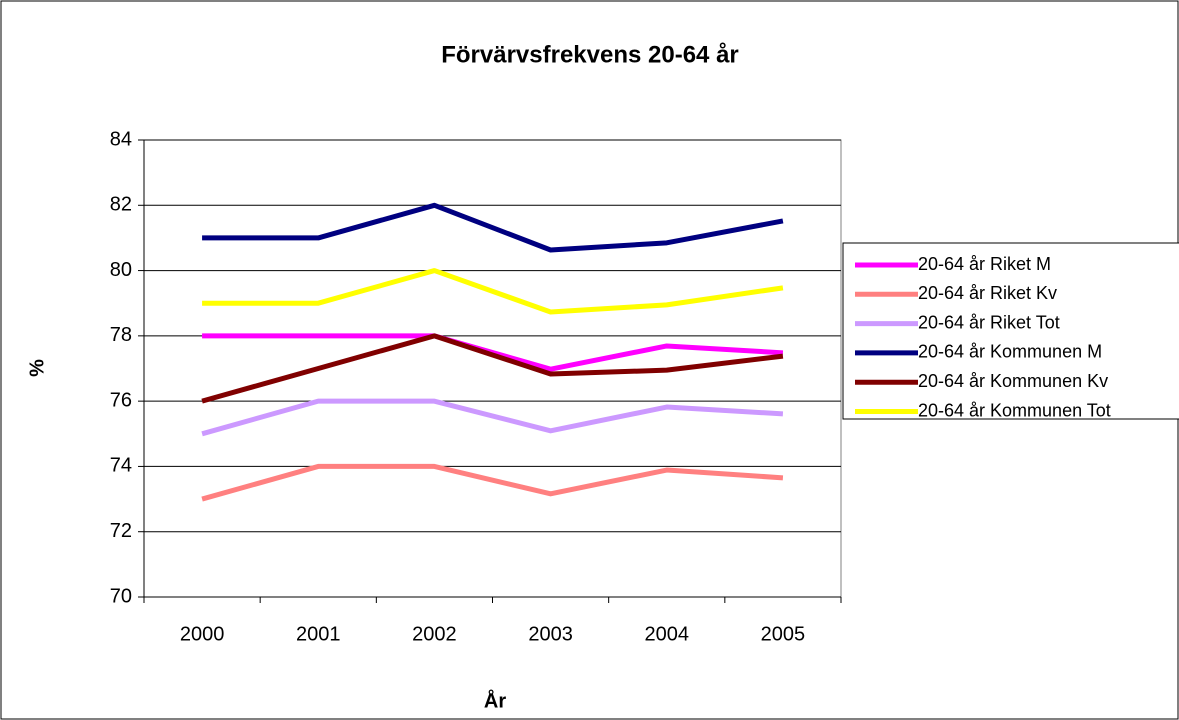  What do you see at coordinates (121, 139) in the screenshot?
I see `y-tick-label: 84` at bounding box center [121, 139].